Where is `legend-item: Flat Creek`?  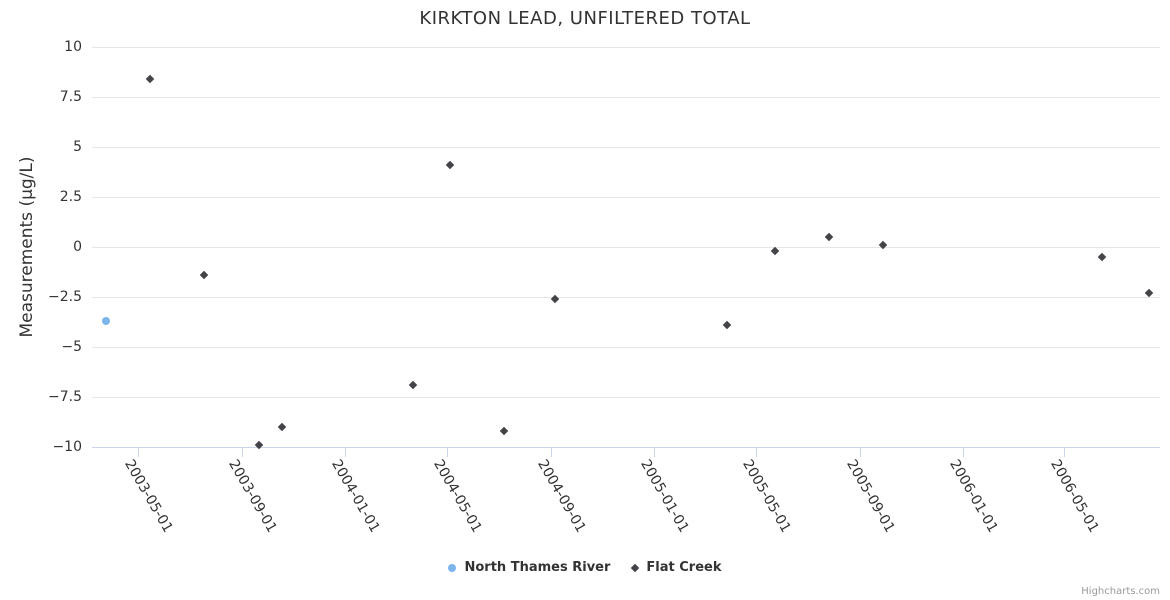 legend-item: Flat Creek is located at coordinates (676, 567).